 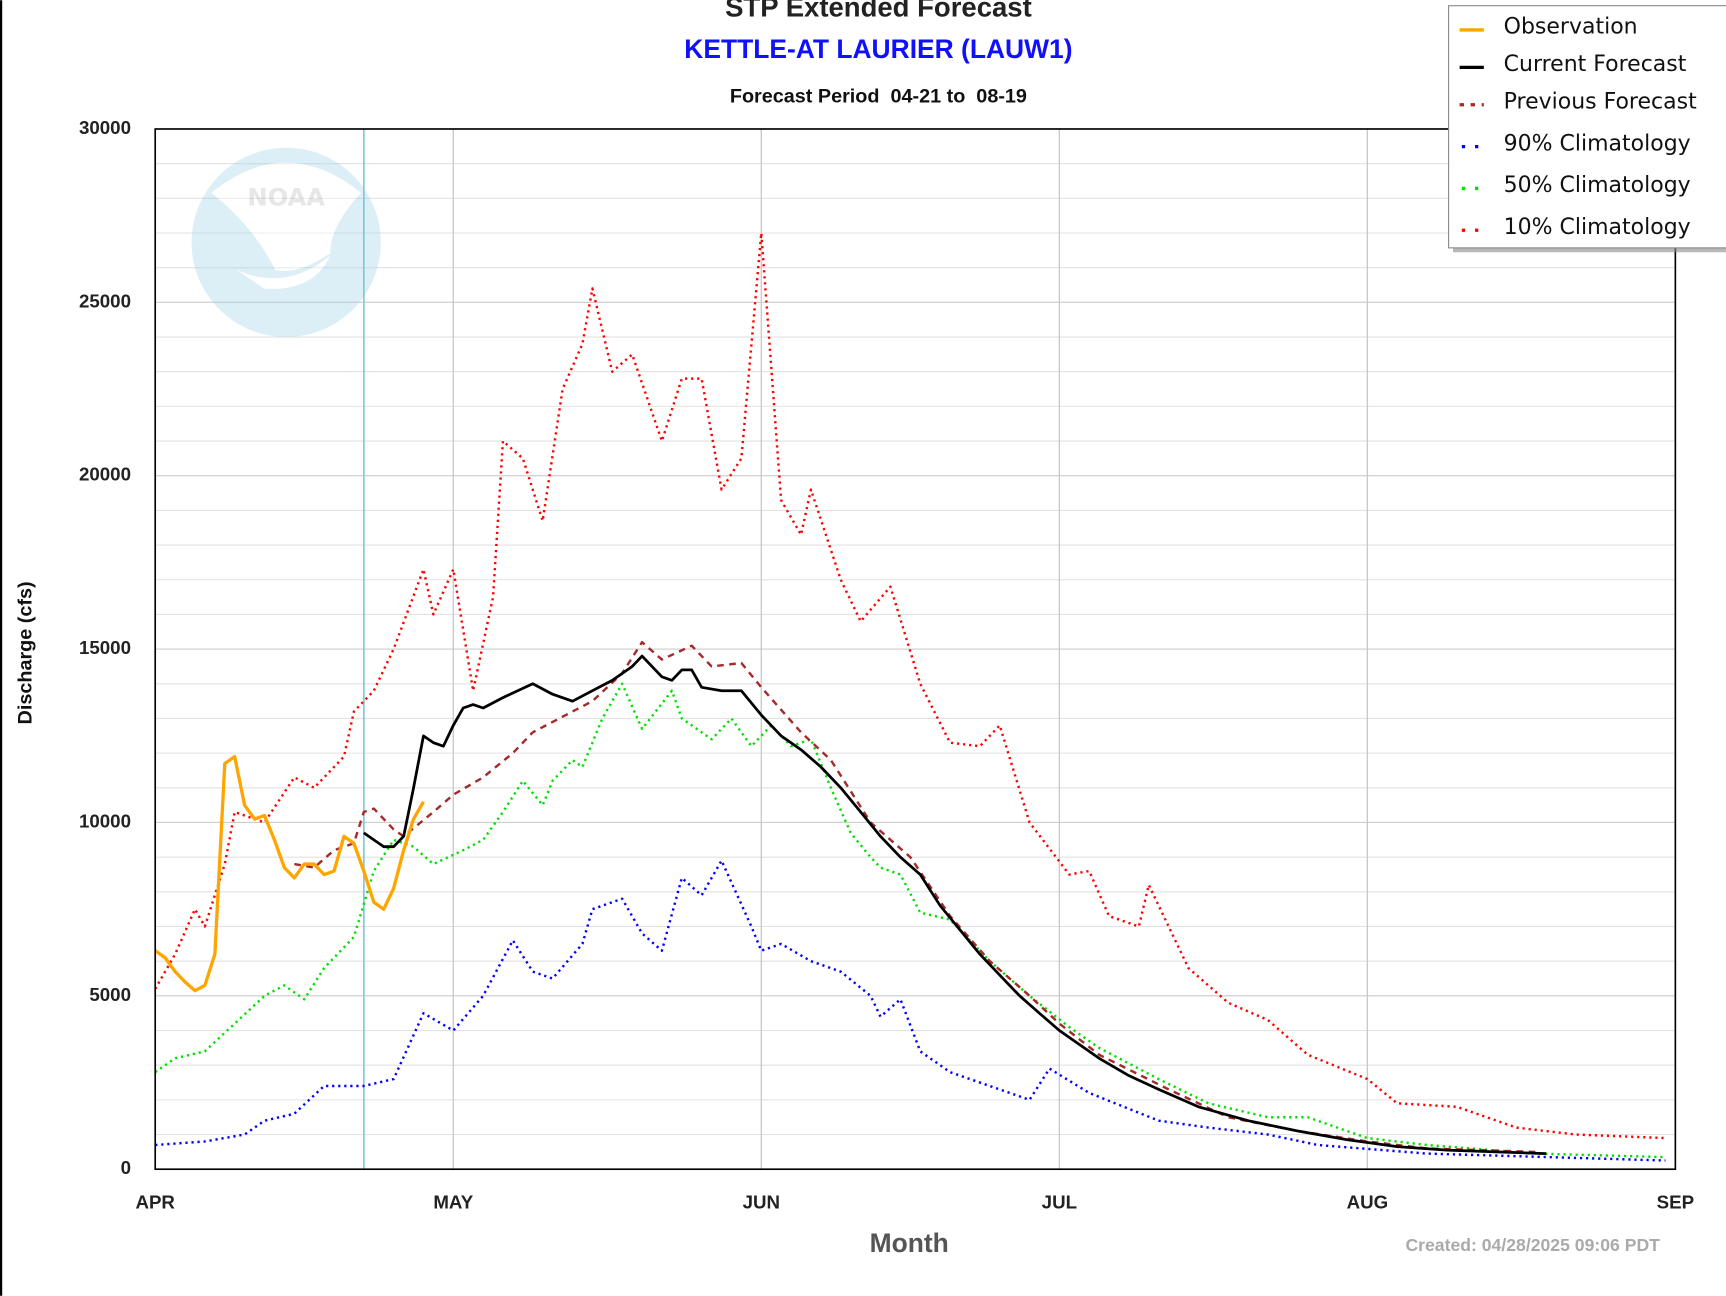 What do you see at coordinates (105, 127) in the screenshot?
I see `y-tick-label: 30000` at bounding box center [105, 127].